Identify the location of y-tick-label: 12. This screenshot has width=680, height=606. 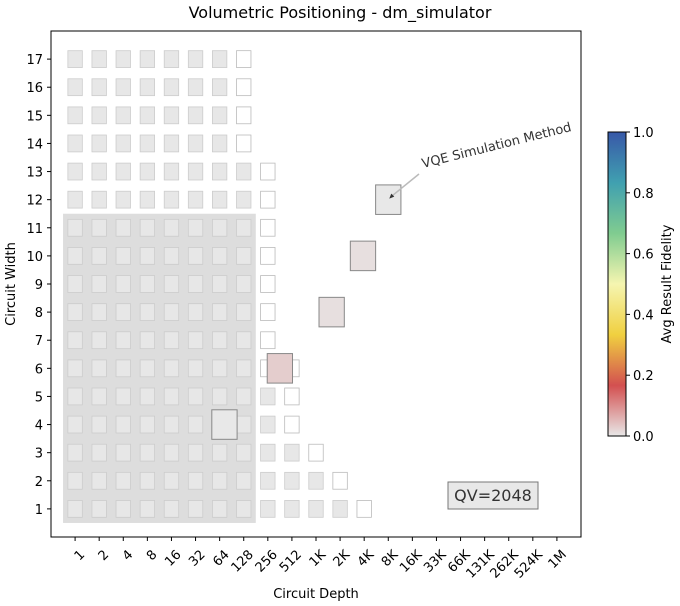
(34, 201).